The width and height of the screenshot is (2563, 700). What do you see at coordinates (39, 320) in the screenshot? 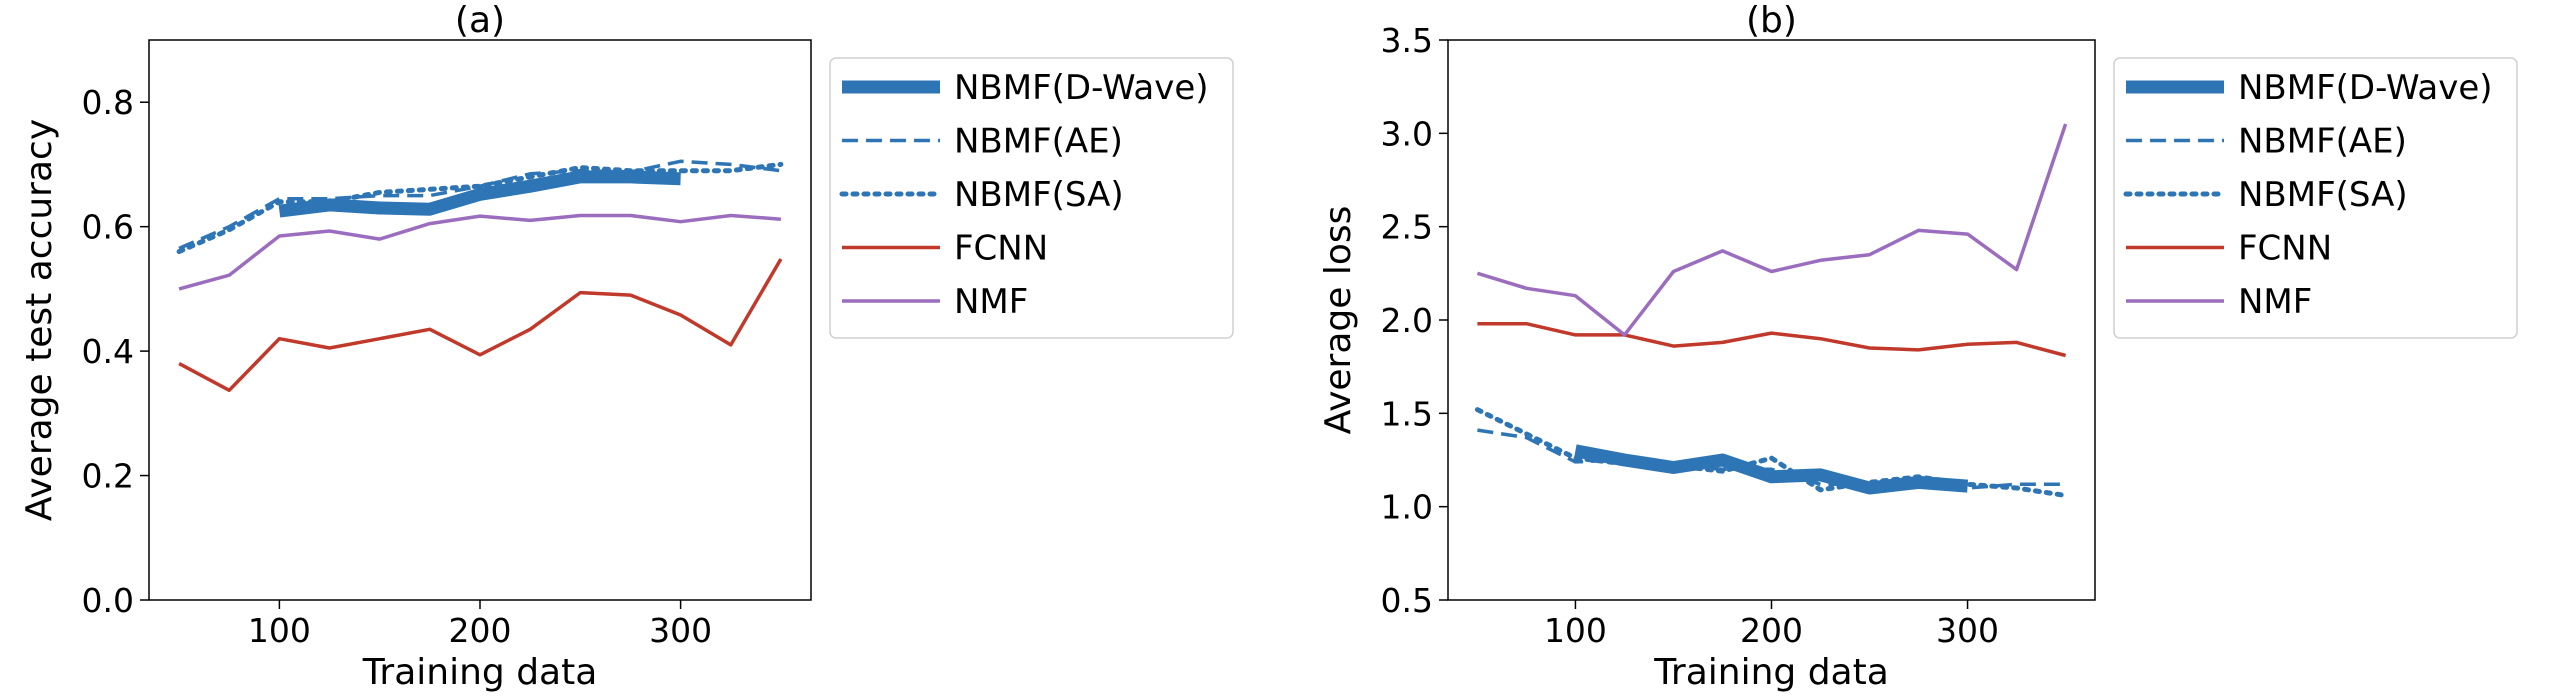
I see `y-axis-label: Average test accuracy` at bounding box center [39, 320].